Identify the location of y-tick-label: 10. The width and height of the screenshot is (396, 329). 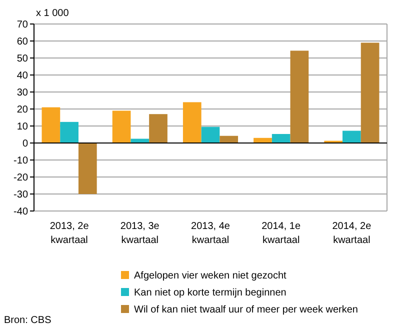
(22, 127).